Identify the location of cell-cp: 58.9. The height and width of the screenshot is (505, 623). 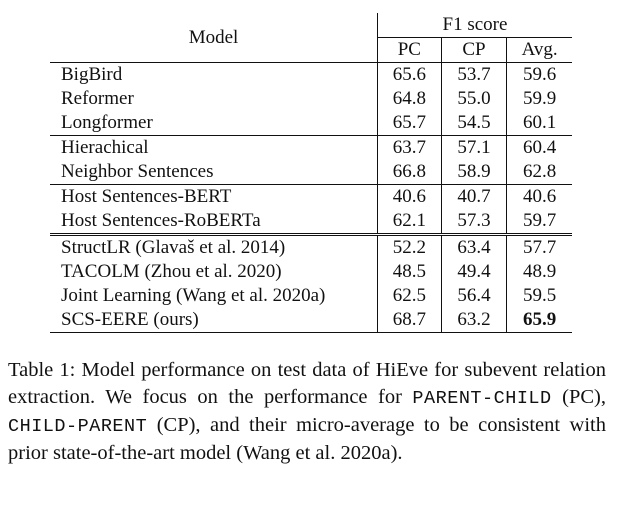
(474, 172).